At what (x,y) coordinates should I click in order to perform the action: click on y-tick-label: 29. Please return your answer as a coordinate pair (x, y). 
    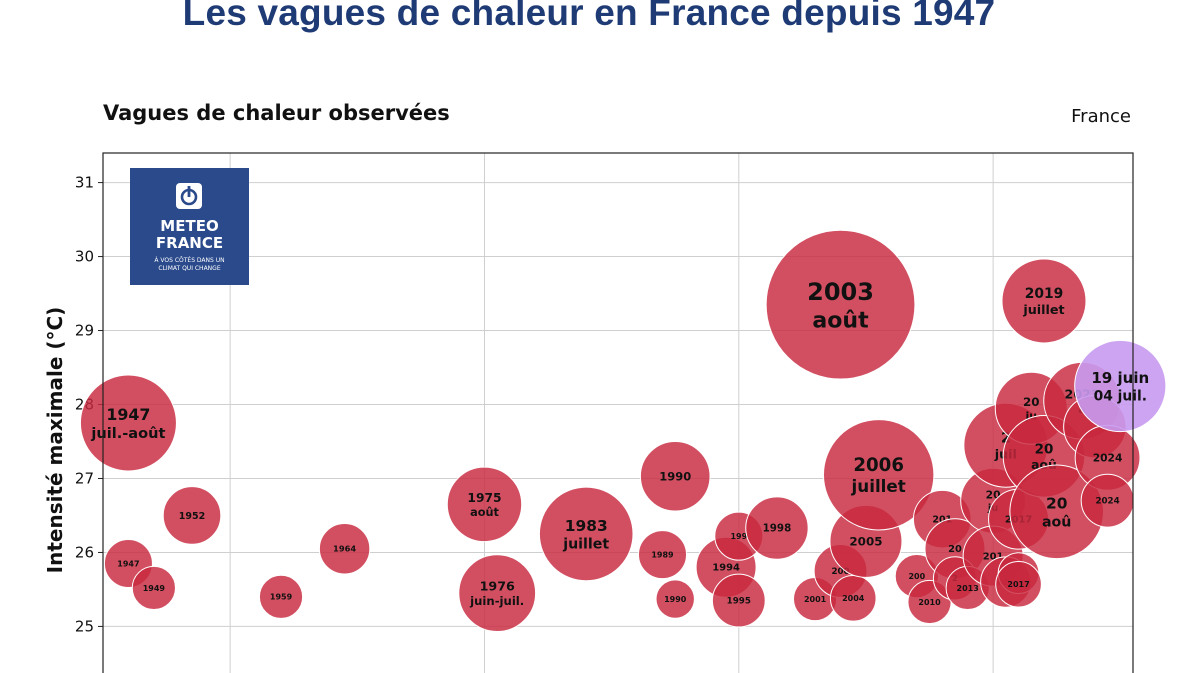
    Looking at the image, I should click on (84, 331).